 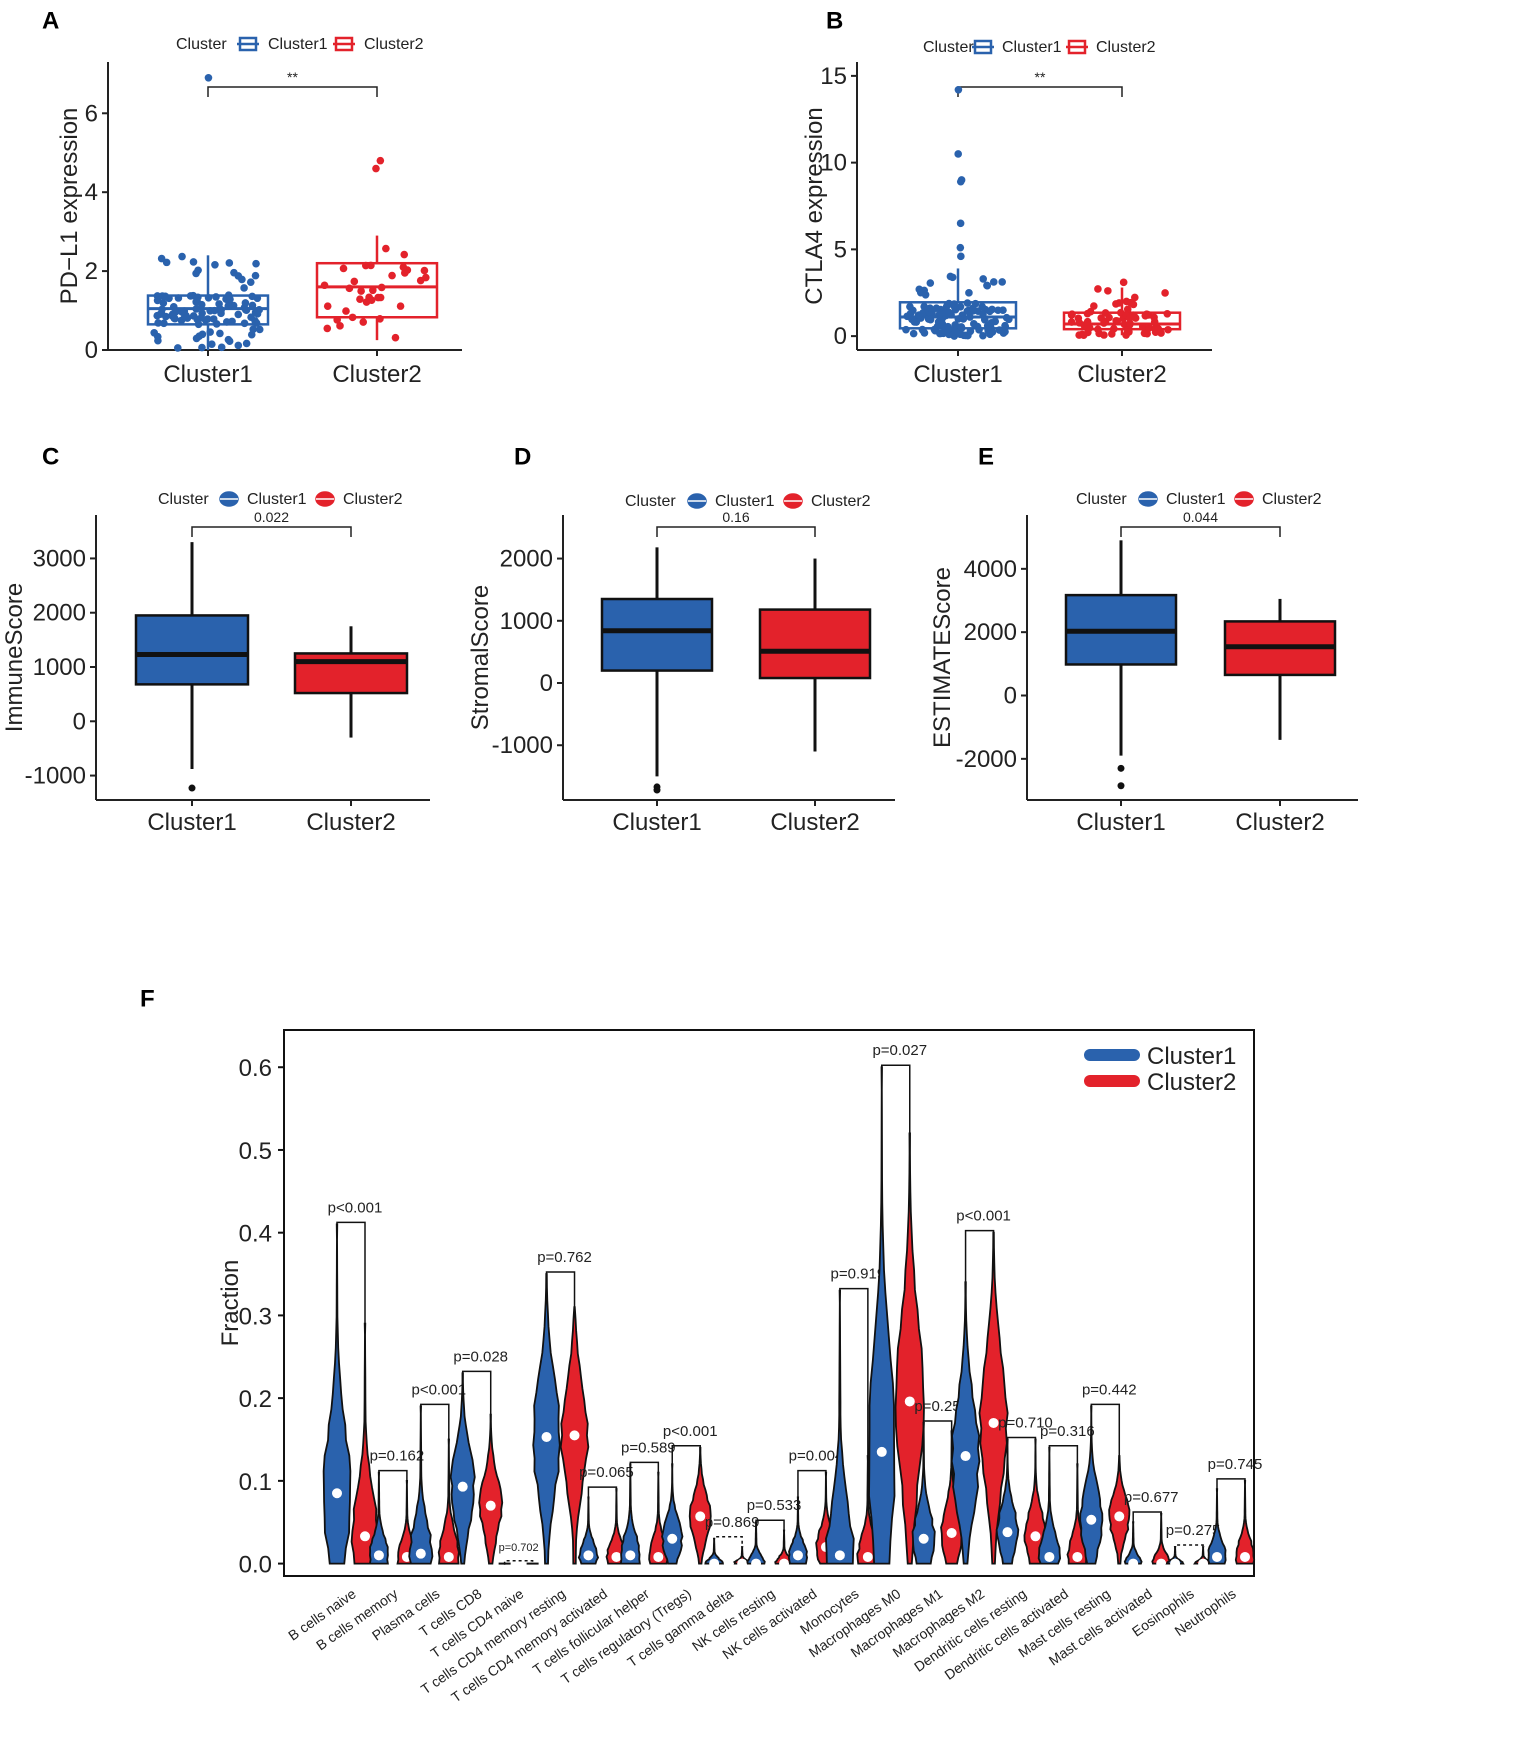 I want to click on y-tick-label: 3000, so click(x=59, y=558).